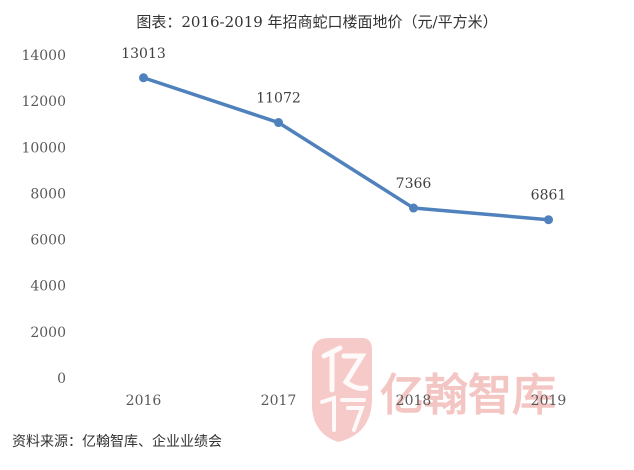 The height and width of the screenshot is (470, 634). Describe the element at coordinates (144, 401) in the screenshot. I see `x-tick-label: 2016` at that location.